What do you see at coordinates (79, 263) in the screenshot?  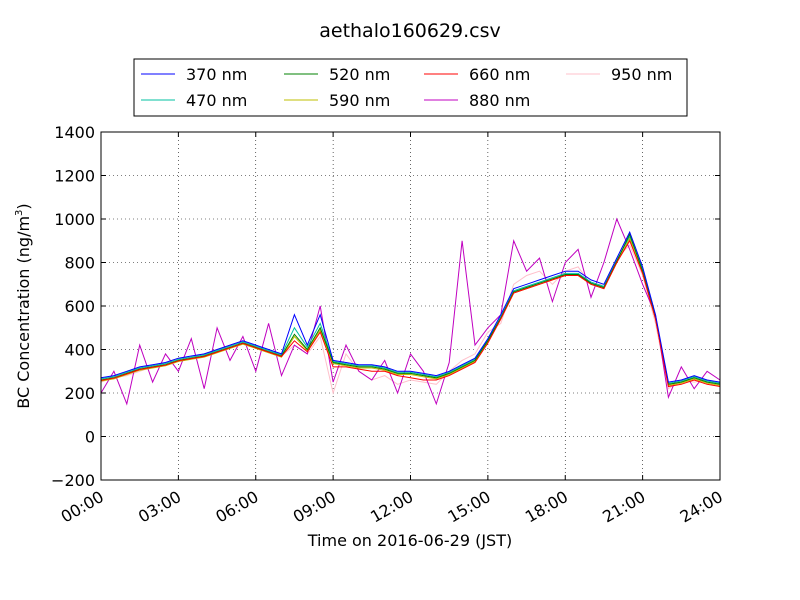 I see `y-tick-label: 800` at bounding box center [79, 263].